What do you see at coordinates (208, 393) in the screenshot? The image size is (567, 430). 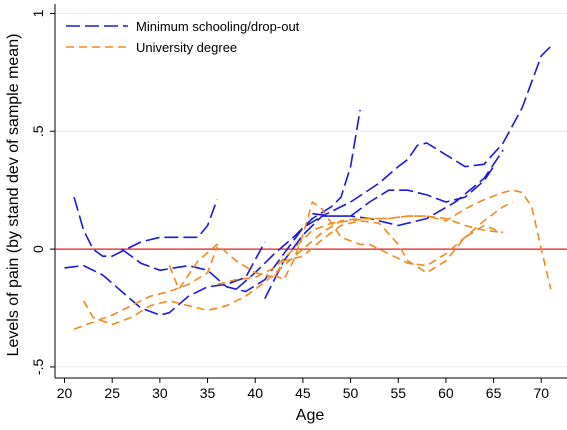 I see `x-tick-label: 35` at bounding box center [208, 393].